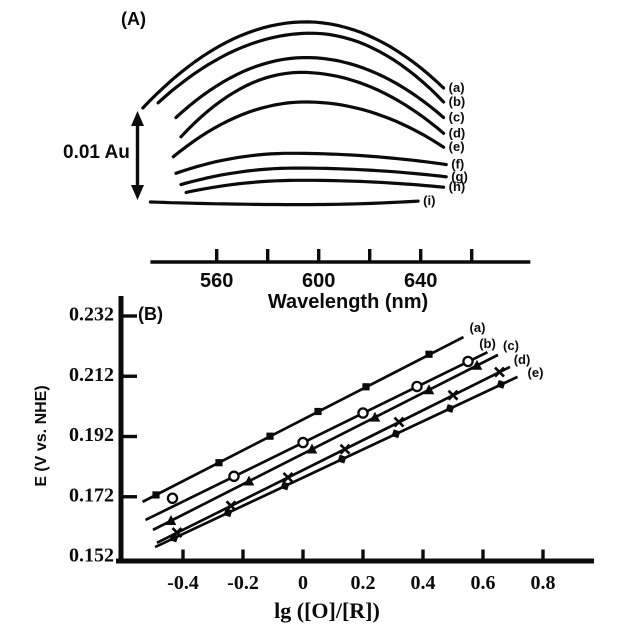  What do you see at coordinates (429, 200) in the screenshot?
I see `curve-label-i: (i)` at bounding box center [429, 200].